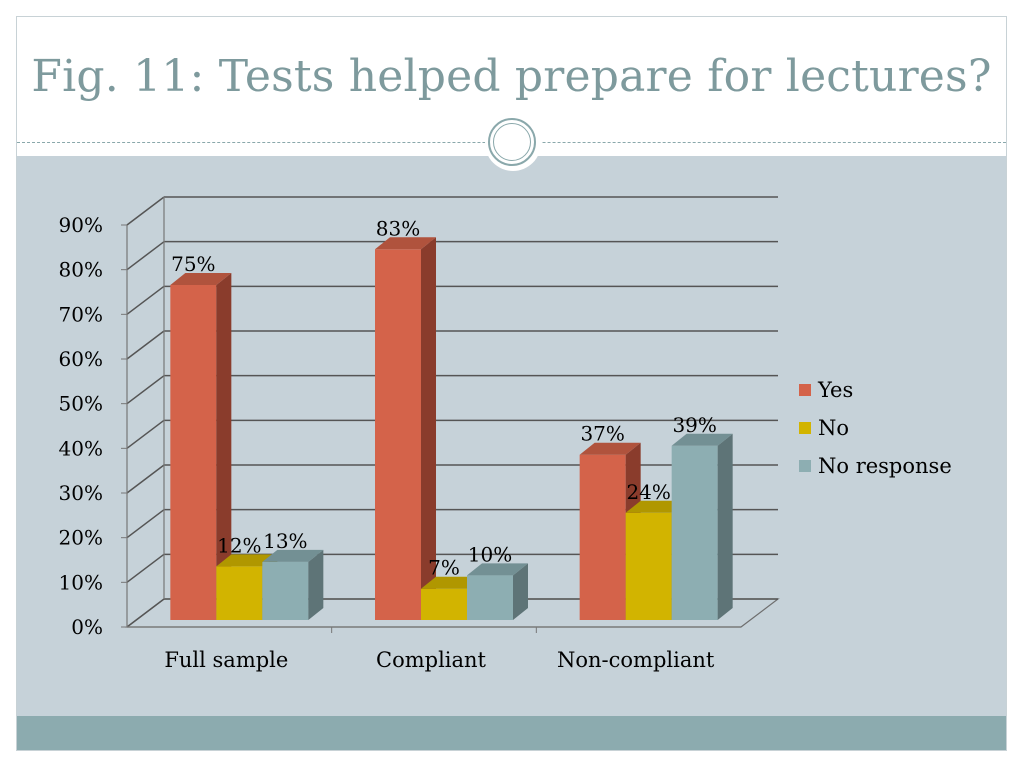 The width and height of the screenshot is (1024, 768). Describe the element at coordinates (511, 733) in the screenshot. I see `footer-band` at that location.